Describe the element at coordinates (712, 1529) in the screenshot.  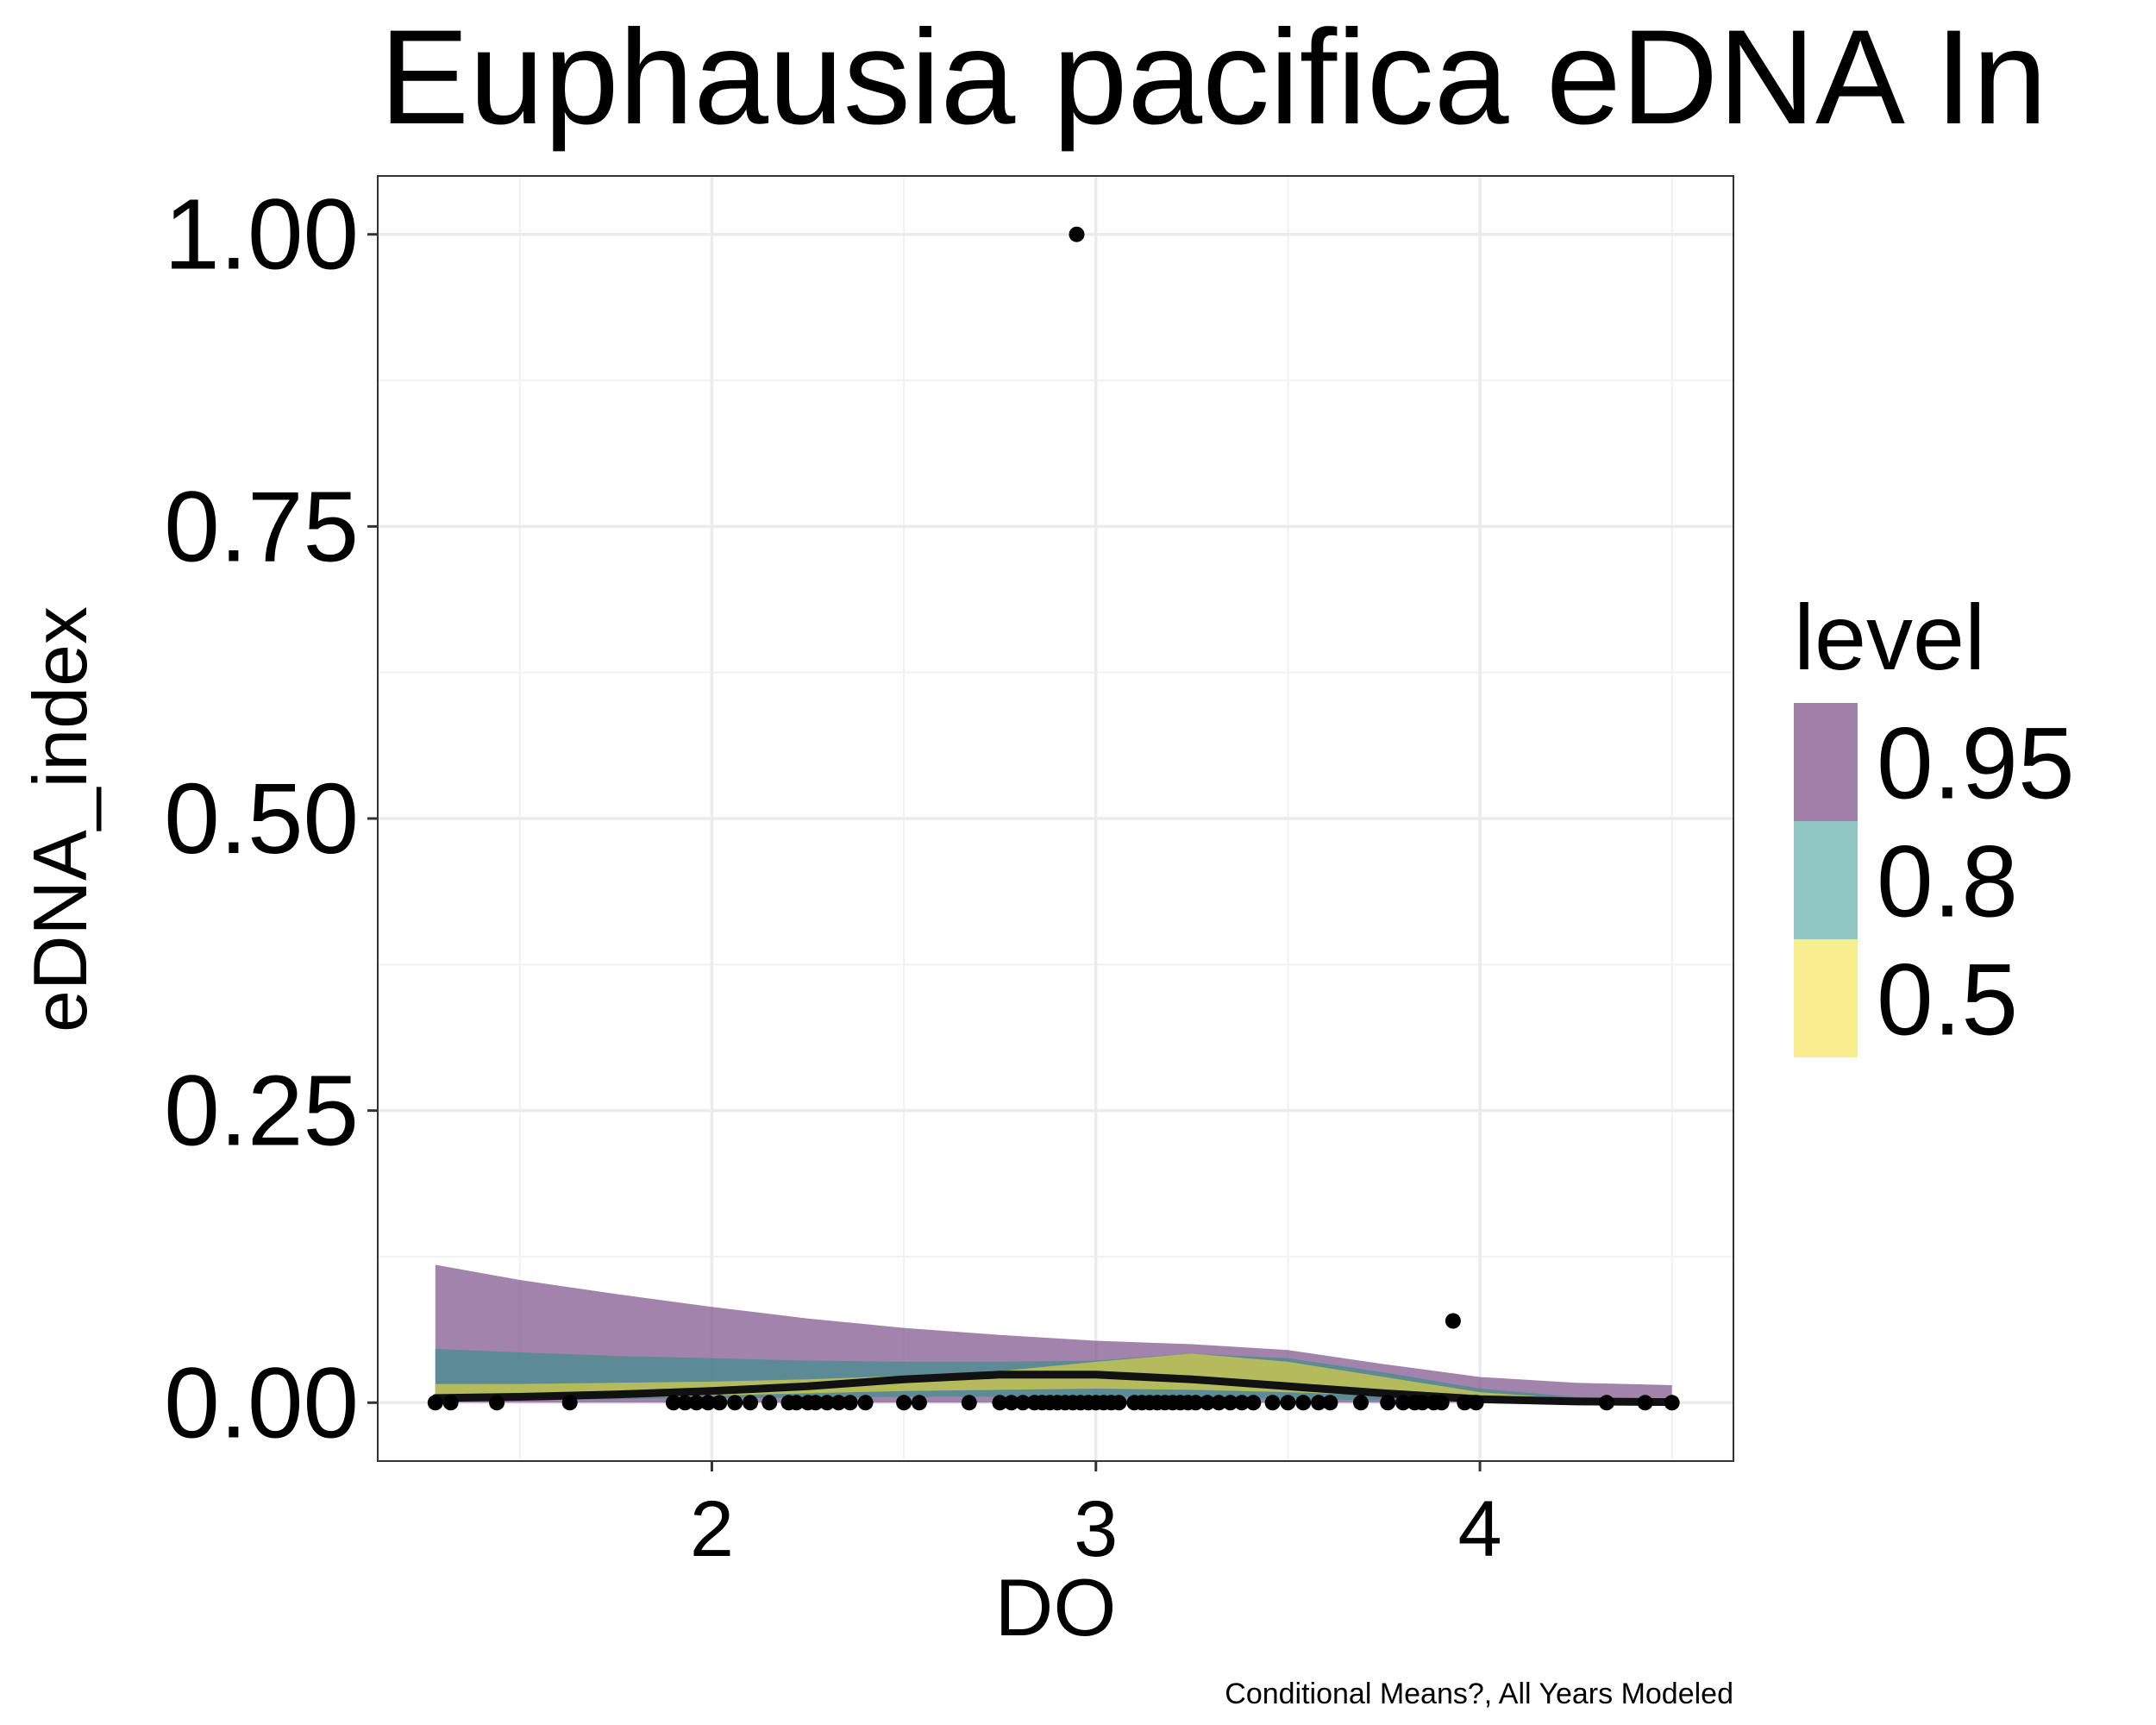
I see `x-tick-label: 2` at that location.